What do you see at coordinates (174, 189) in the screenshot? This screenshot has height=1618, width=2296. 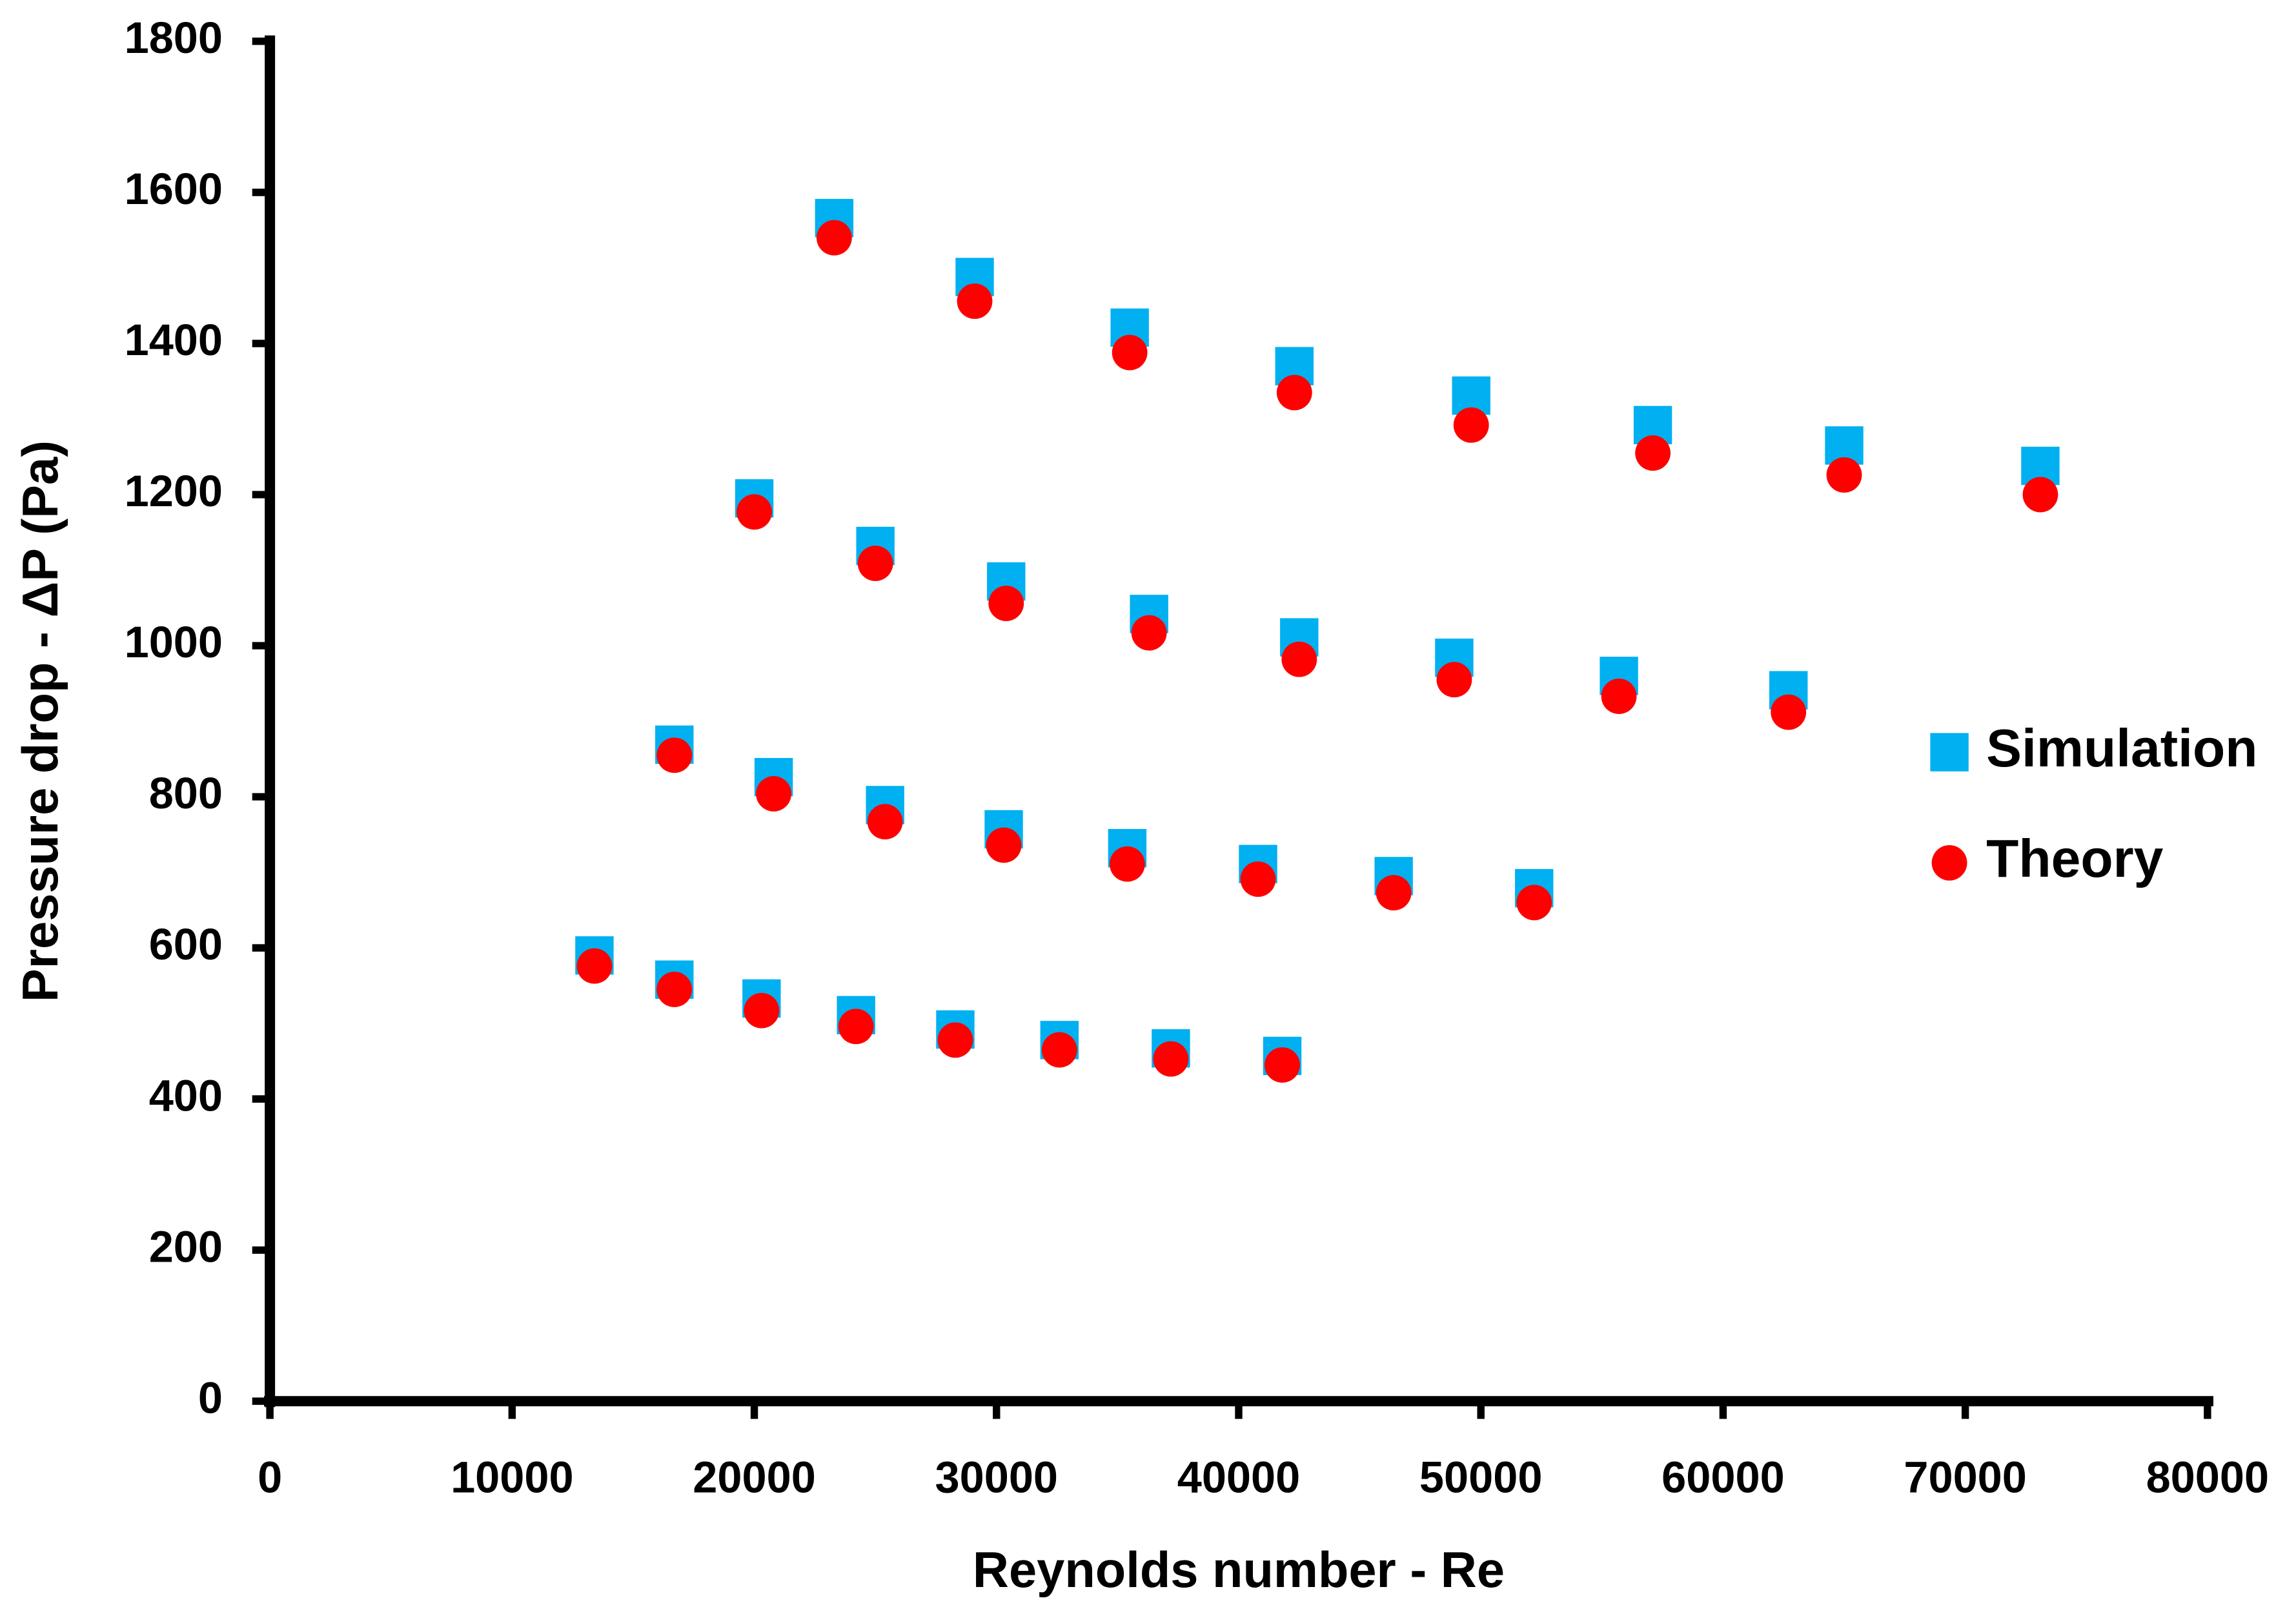 I see `y-tick-label: 1600` at bounding box center [174, 189].